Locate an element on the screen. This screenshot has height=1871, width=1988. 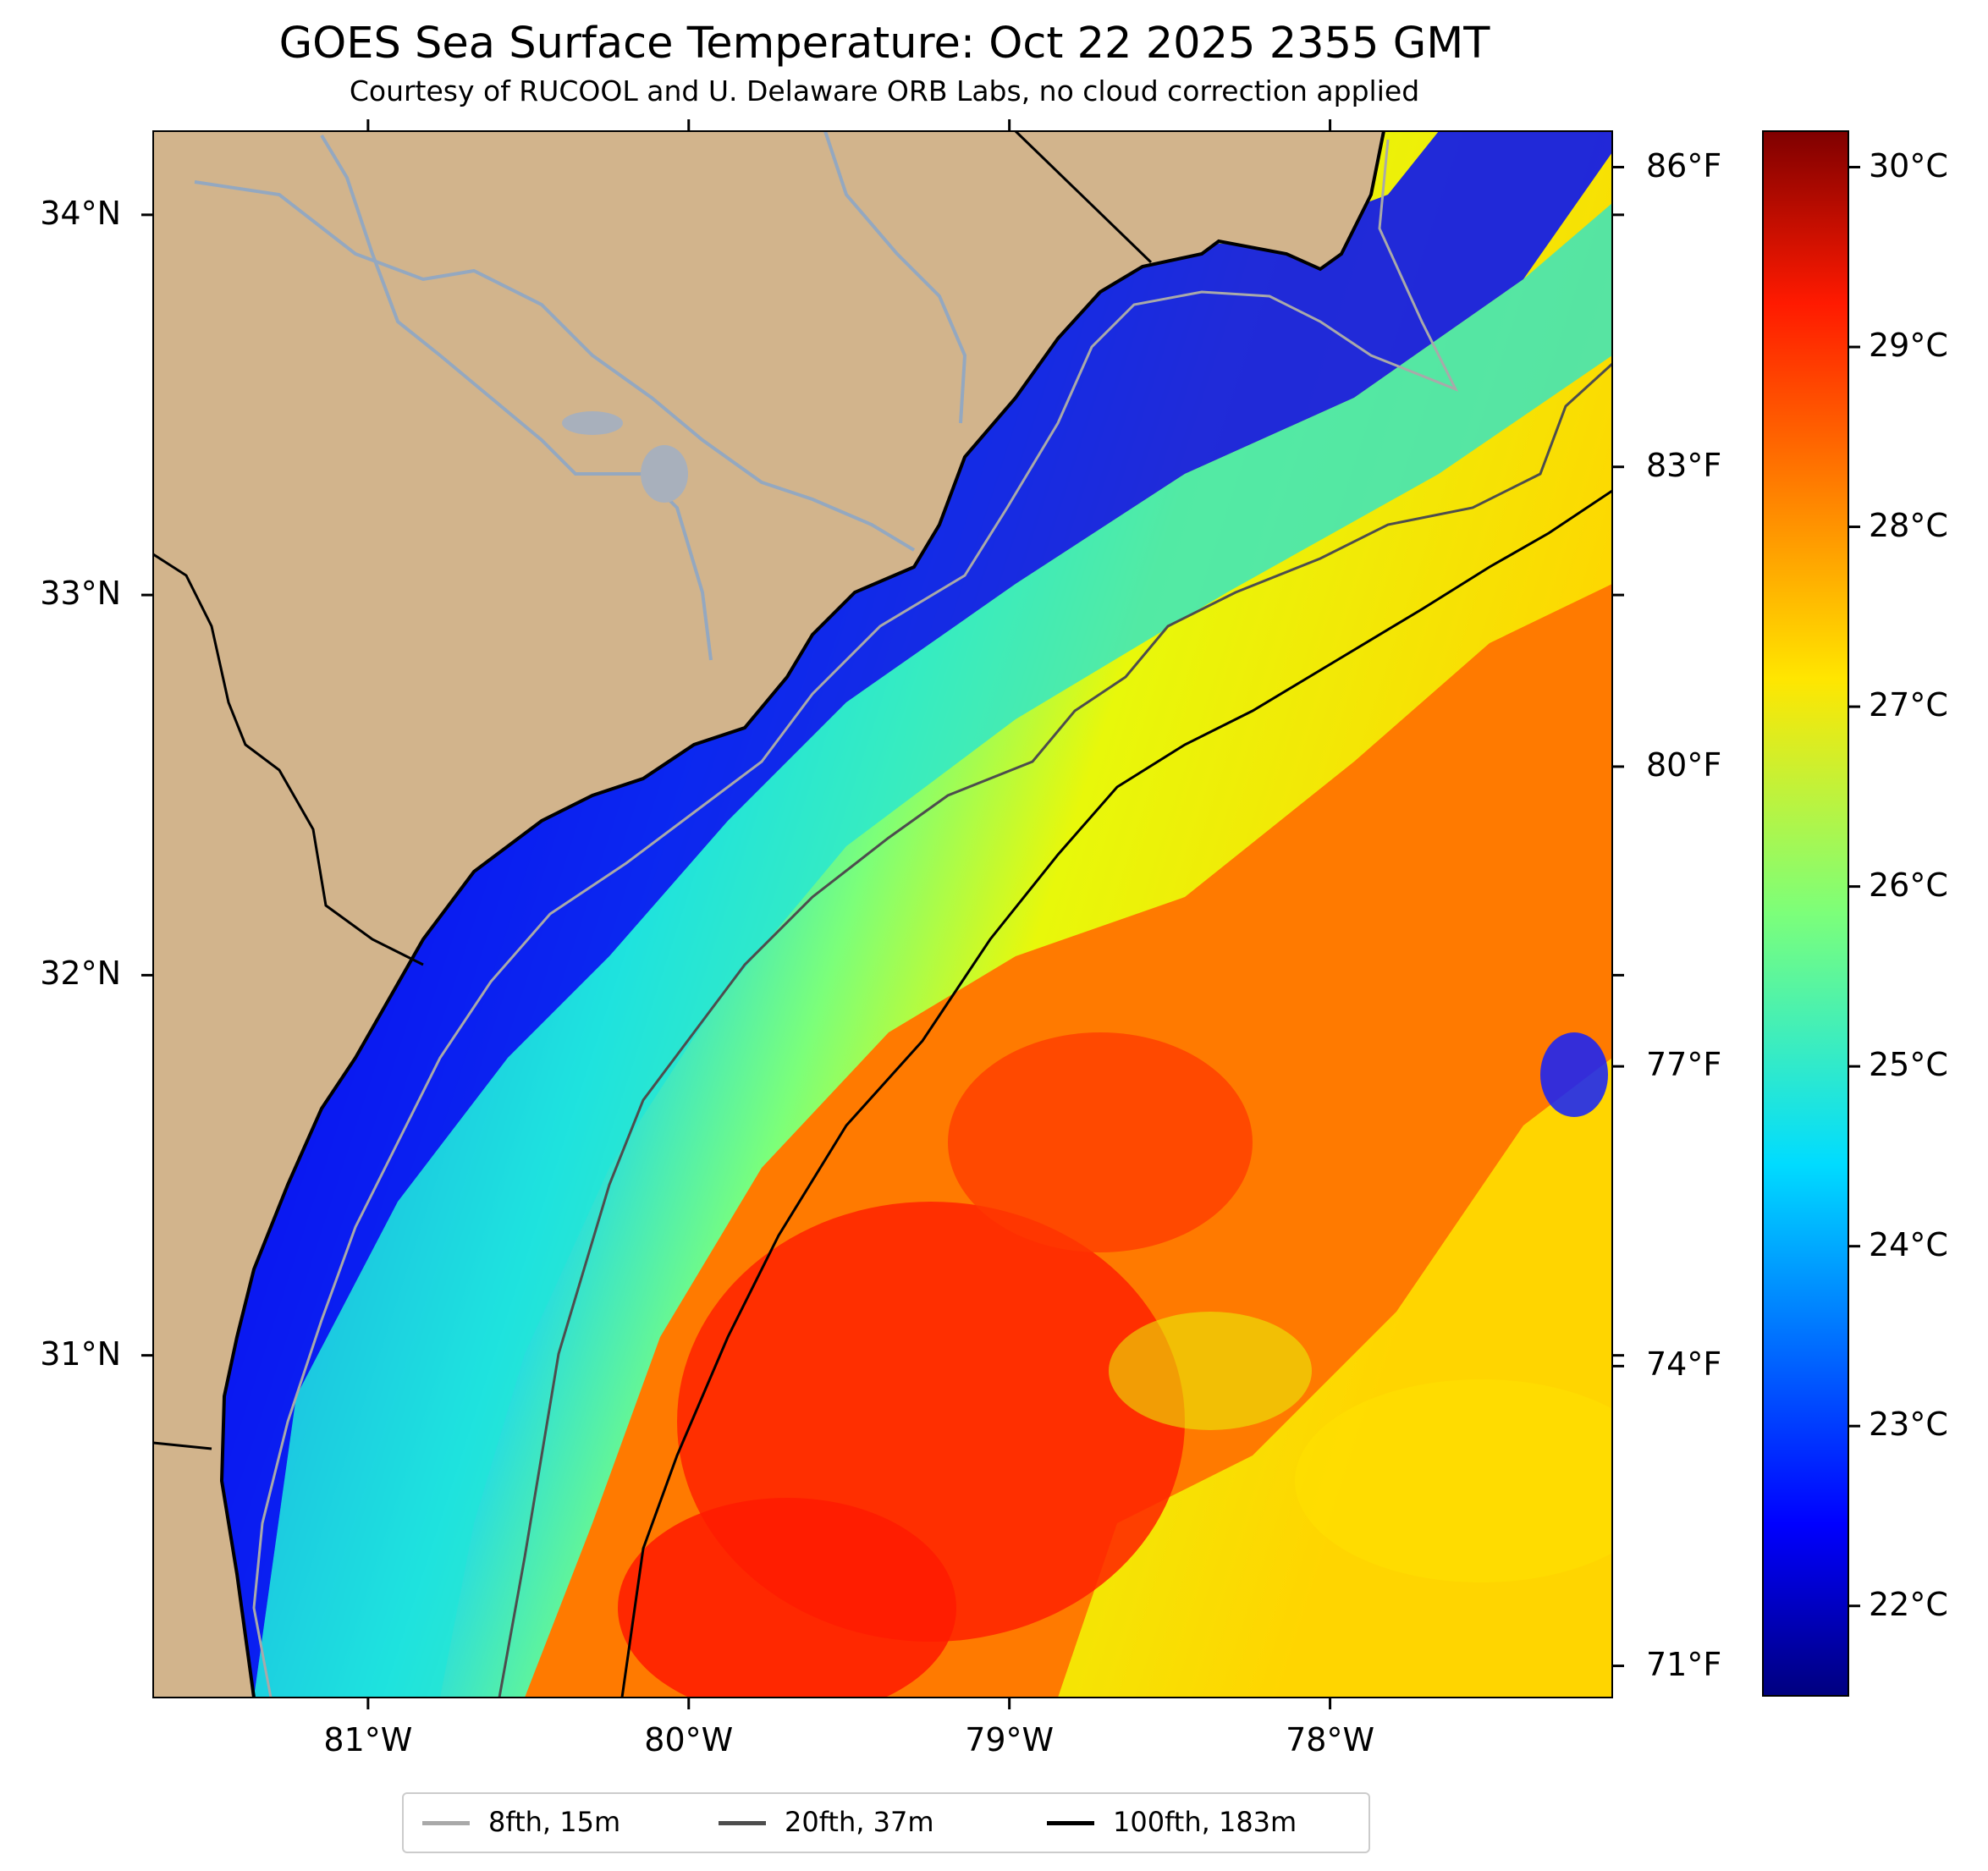
colorbar is located at coordinates (1805, 914).